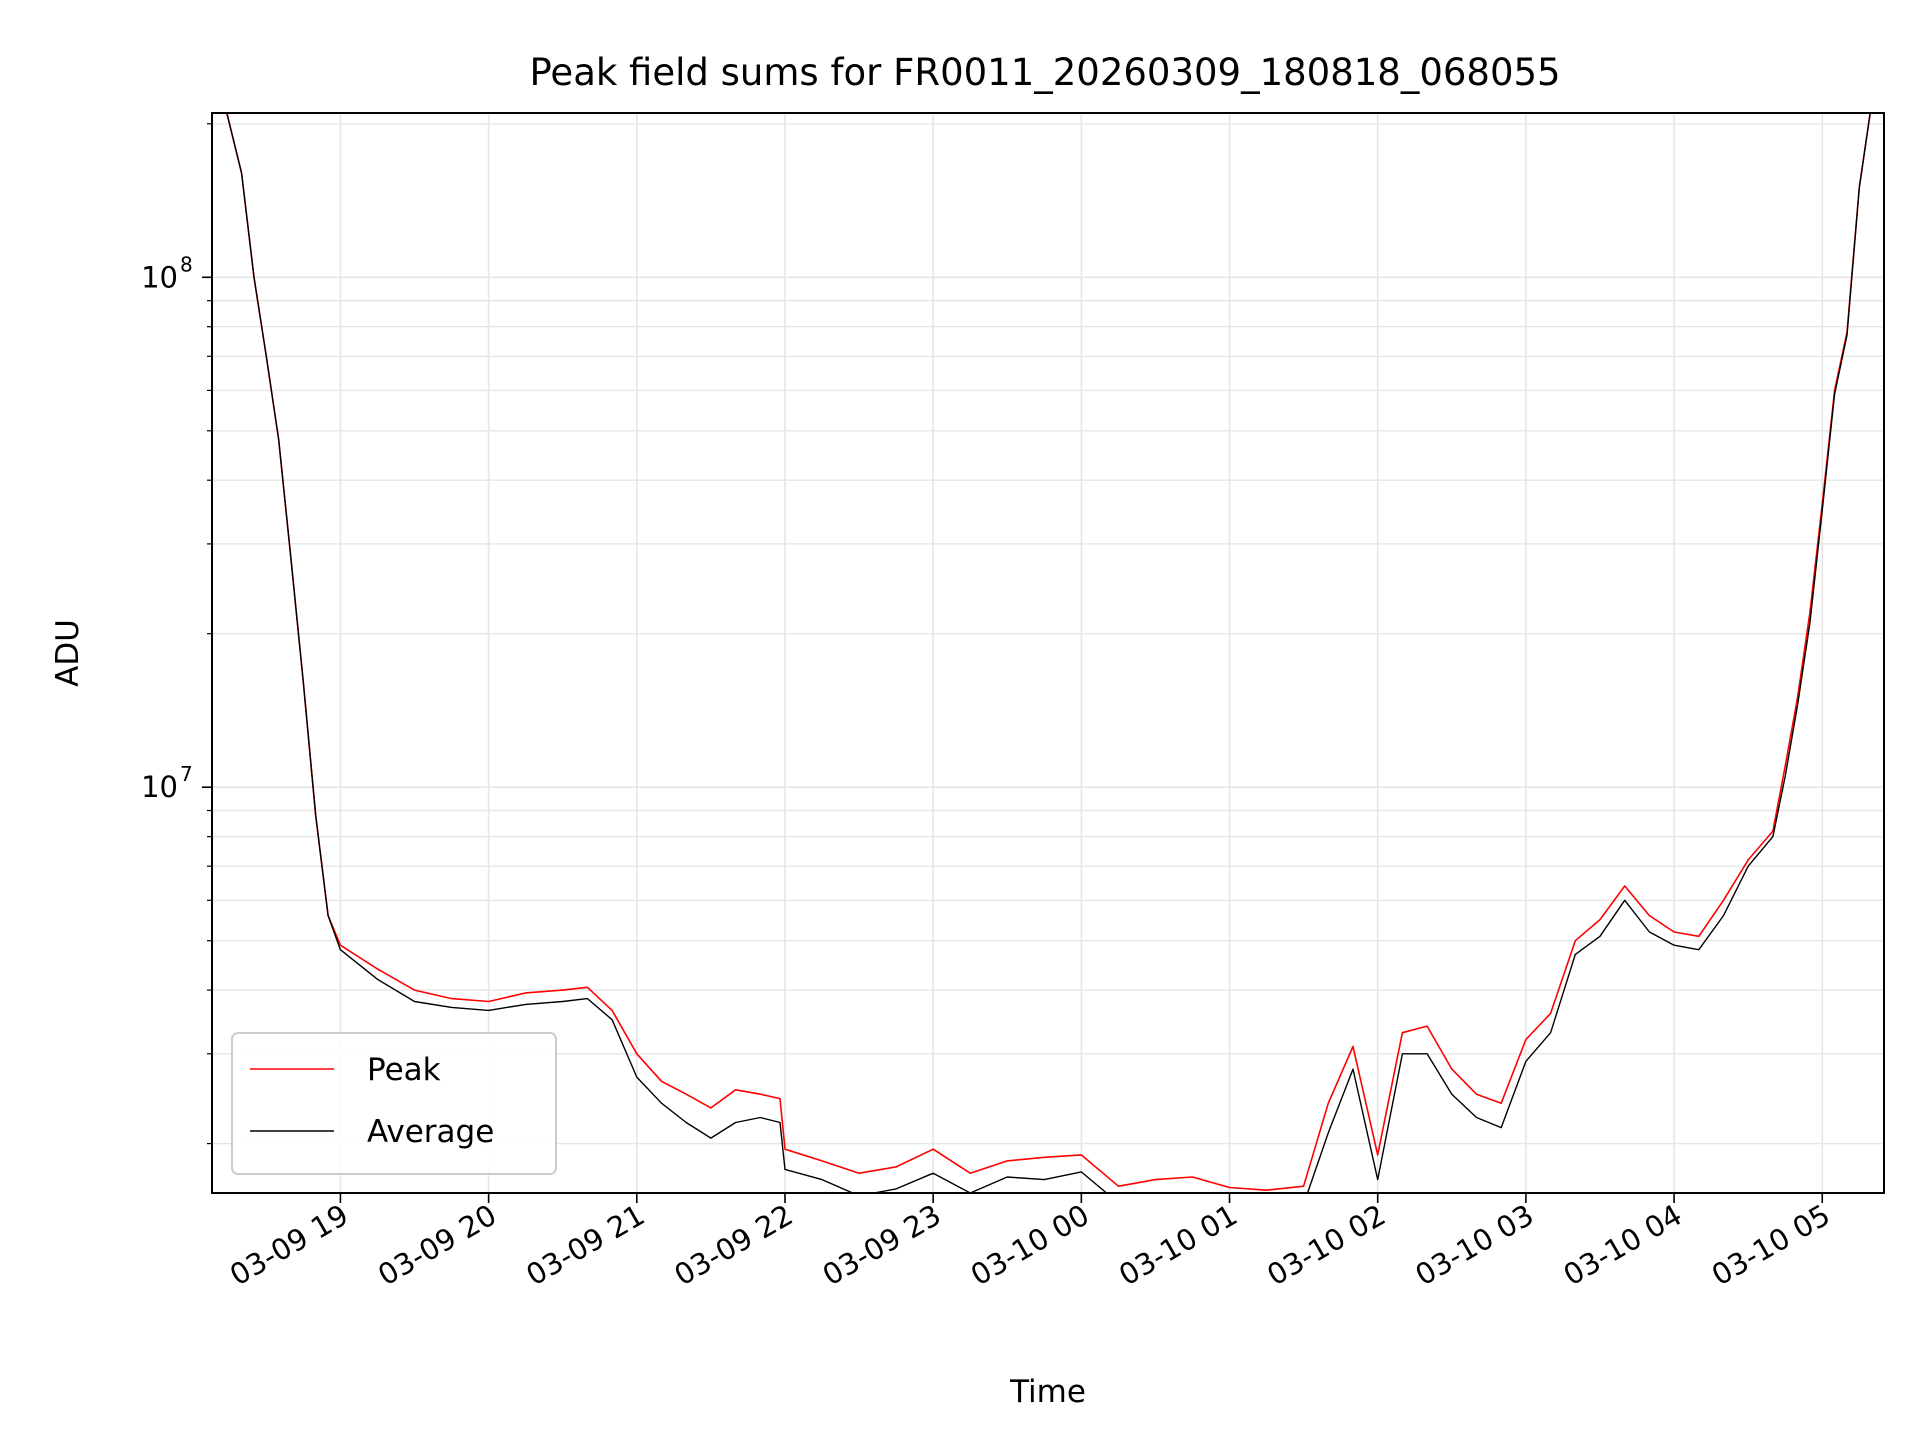 Image resolution: width=1920 pixels, height=1440 pixels. I want to click on y-tick-label-exponent: 7, so click(186, 774).